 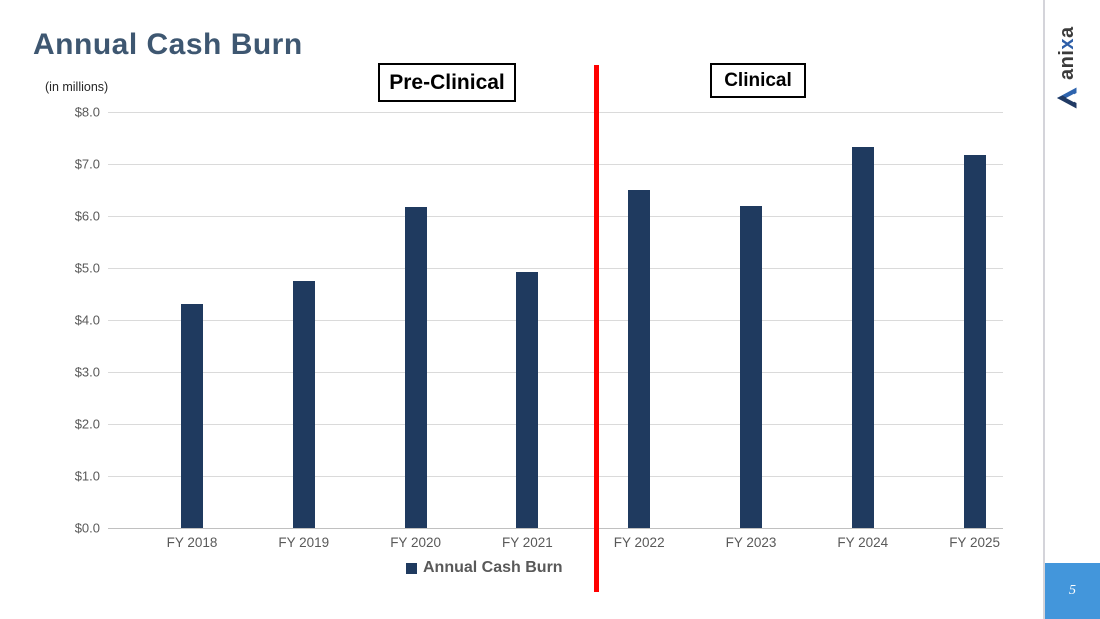 I want to click on y-axis-tick-label: $6.0, so click(x=87, y=216).